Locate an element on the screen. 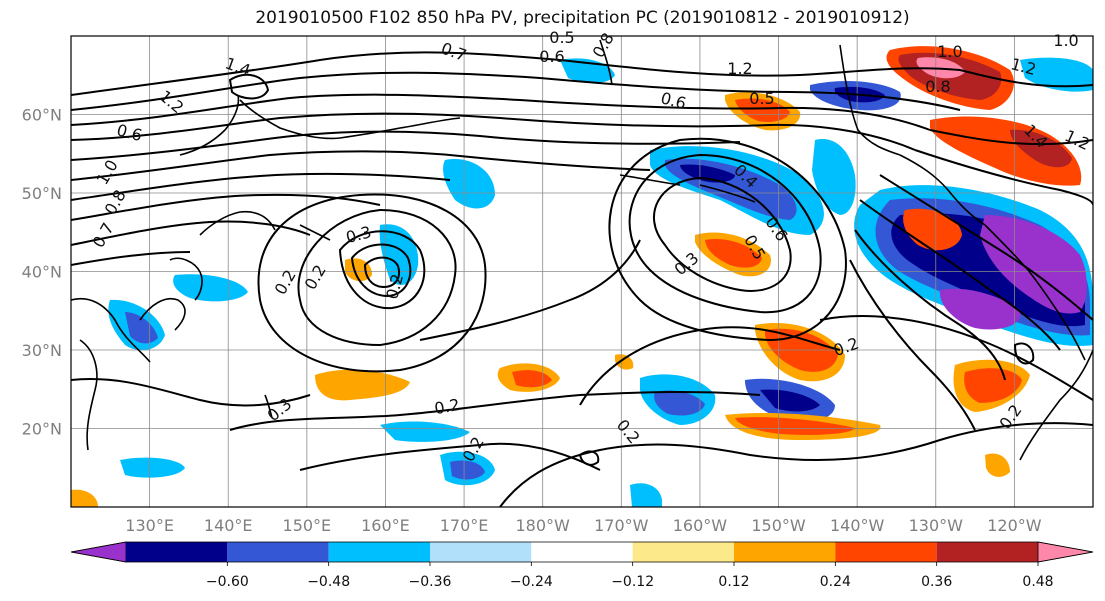 The image size is (1105, 601). colorbar-extend-low is located at coordinates (98, 552).